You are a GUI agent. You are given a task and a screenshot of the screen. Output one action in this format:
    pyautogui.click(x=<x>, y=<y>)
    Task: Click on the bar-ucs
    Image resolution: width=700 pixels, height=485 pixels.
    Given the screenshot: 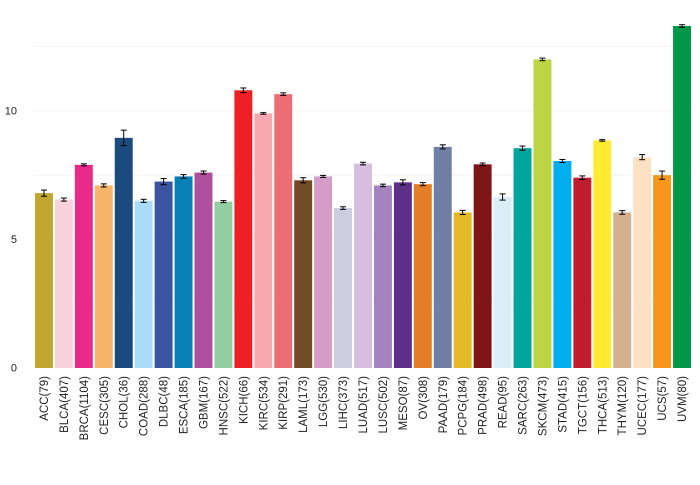 What is the action you would take?
    pyautogui.click(x=662, y=271)
    